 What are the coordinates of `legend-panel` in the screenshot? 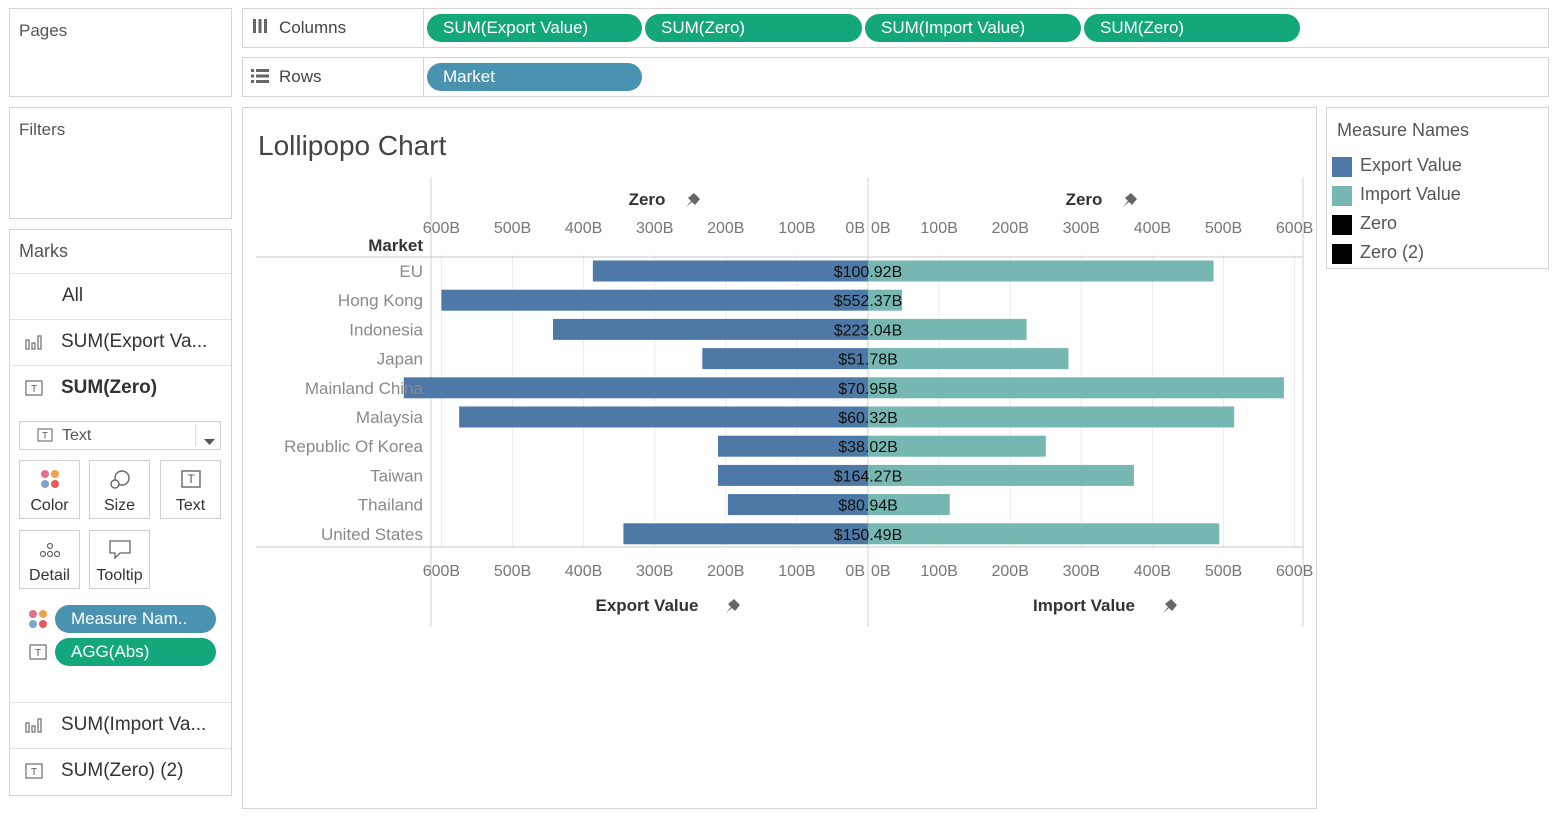 It's located at (1437, 188).